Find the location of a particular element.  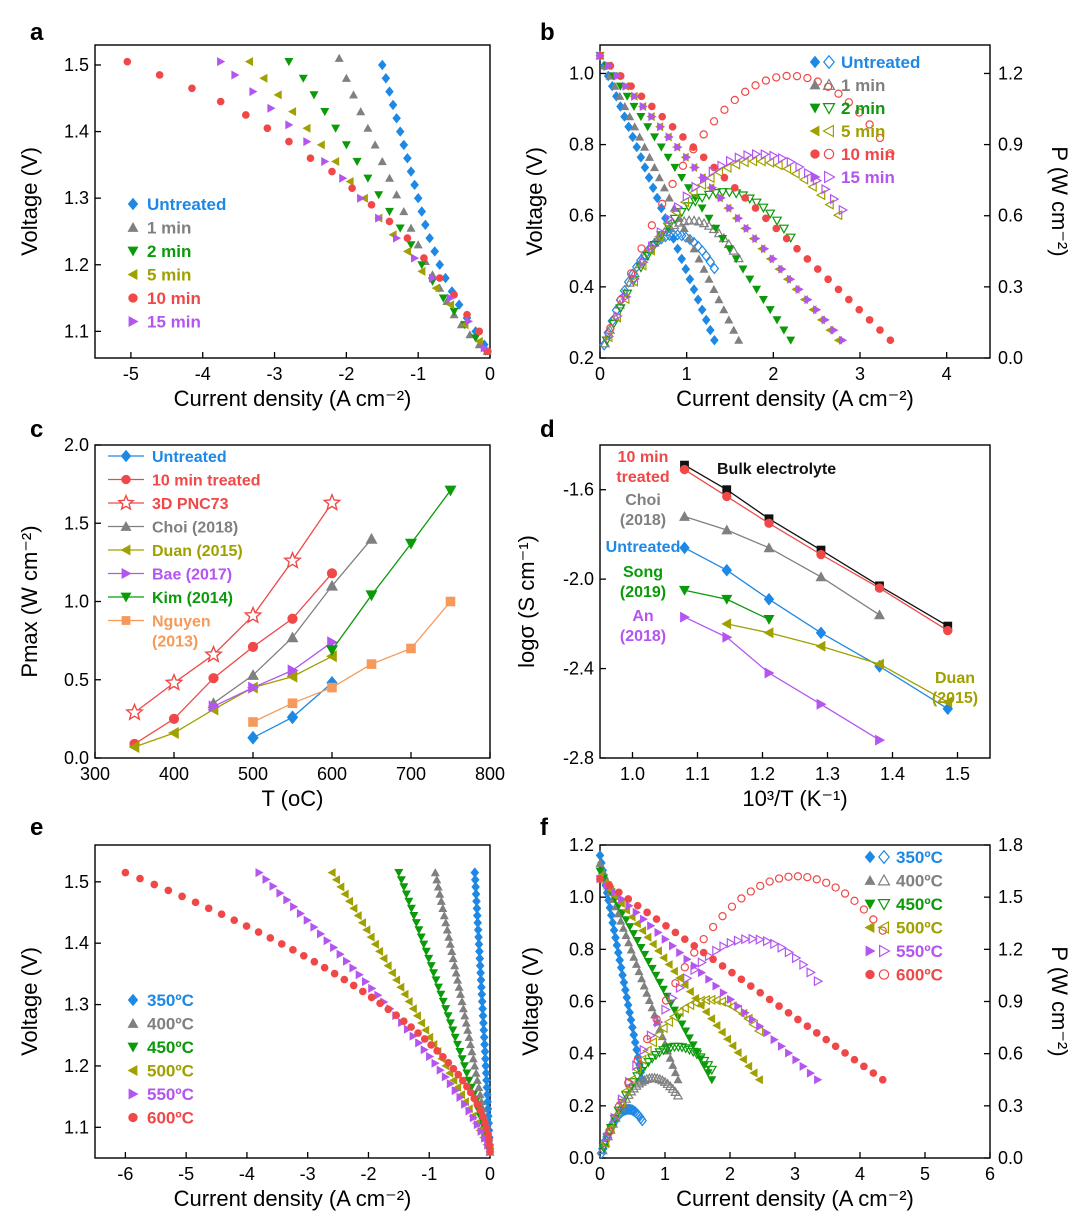

legend-label: 10 min treated is located at coordinates (206, 481).